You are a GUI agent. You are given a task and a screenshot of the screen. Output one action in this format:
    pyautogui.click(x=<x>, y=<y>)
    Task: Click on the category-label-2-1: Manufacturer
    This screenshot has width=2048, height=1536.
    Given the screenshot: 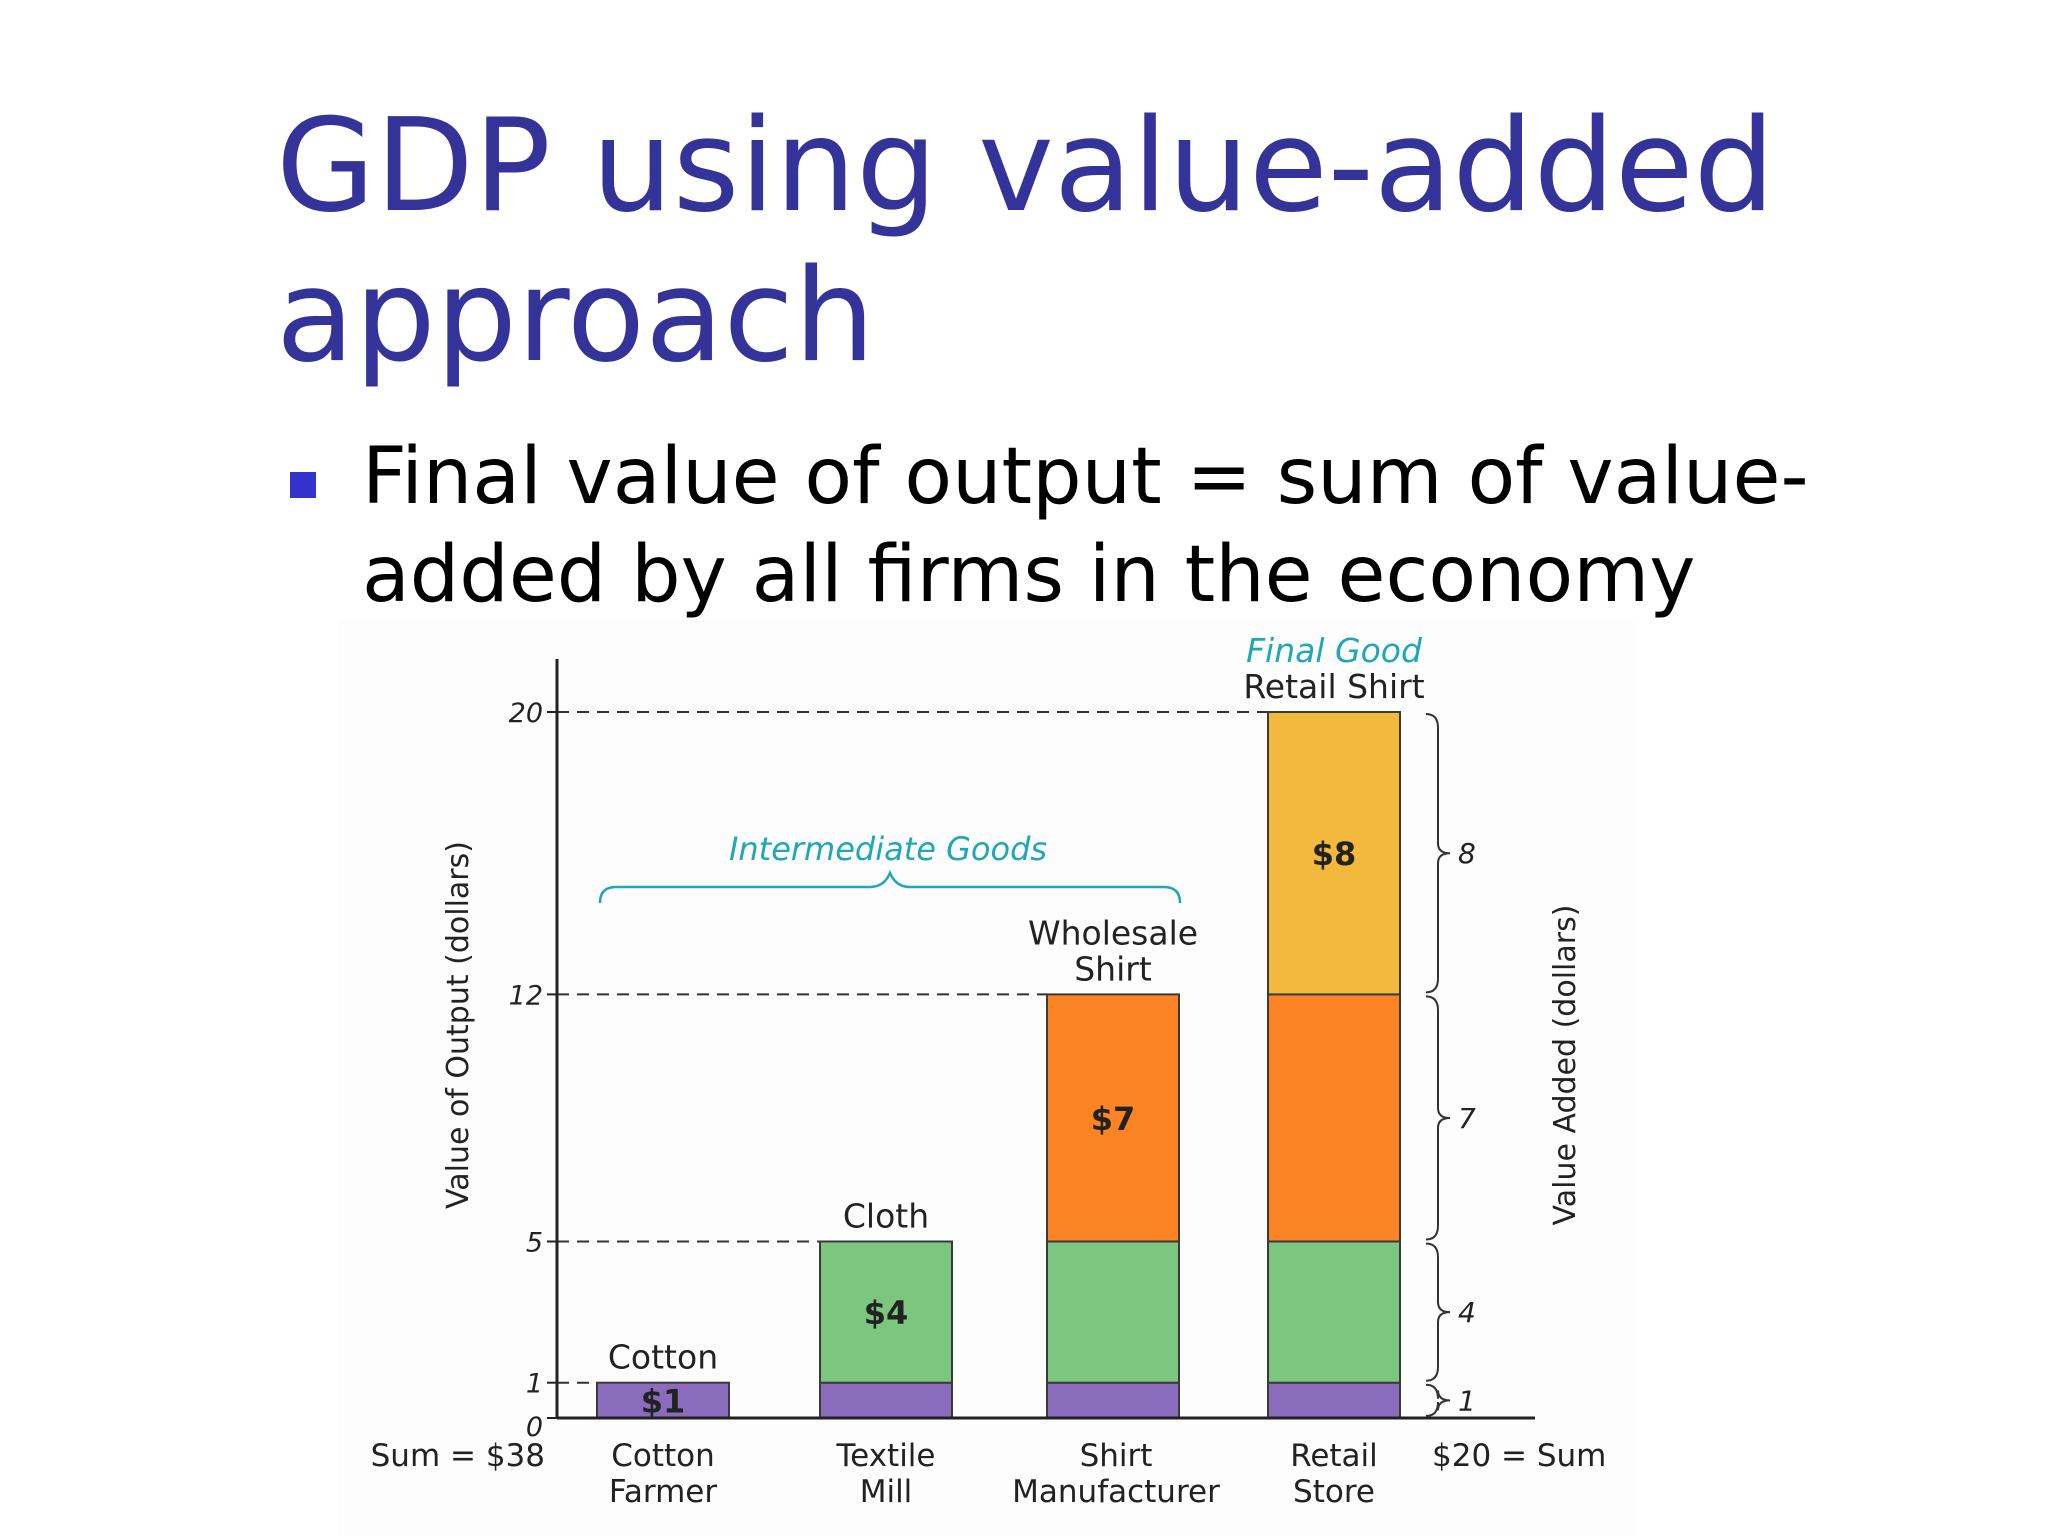 What is the action you would take?
    pyautogui.click(x=1116, y=1492)
    